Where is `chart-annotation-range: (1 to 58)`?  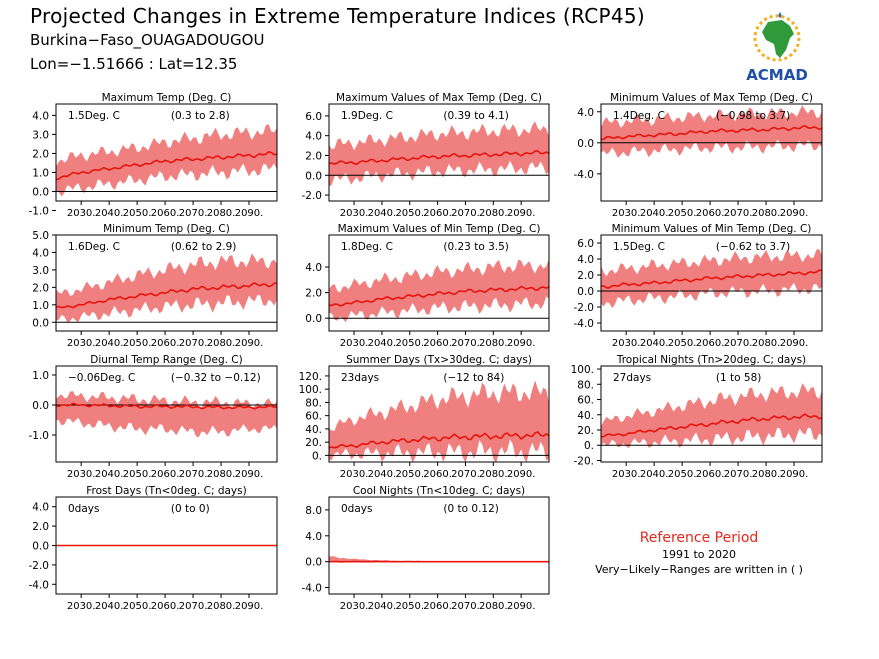
chart-annotation-range: (1 to 58) is located at coordinates (738, 378).